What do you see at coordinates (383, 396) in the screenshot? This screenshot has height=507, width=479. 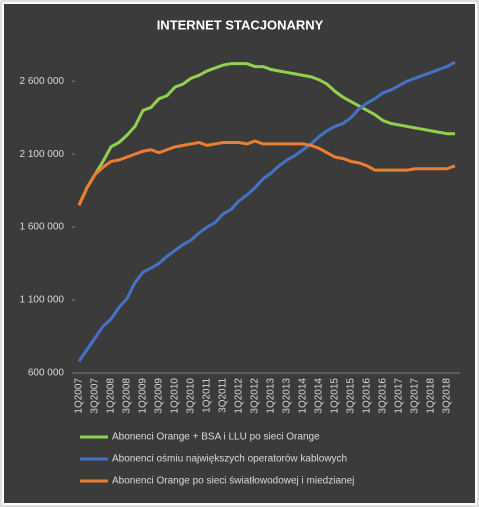 I see `x-tick-label: 3Q2016` at bounding box center [383, 396].